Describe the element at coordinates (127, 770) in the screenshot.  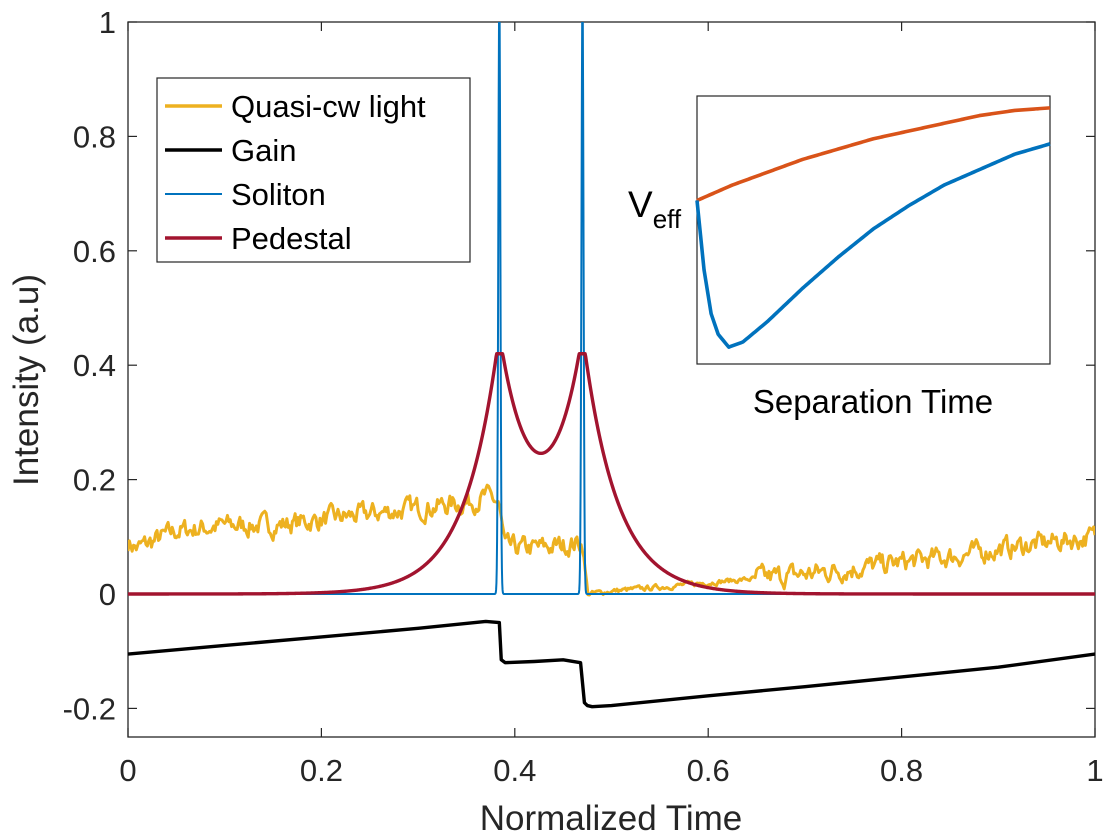
I see `x-tick-label: 0` at that location.